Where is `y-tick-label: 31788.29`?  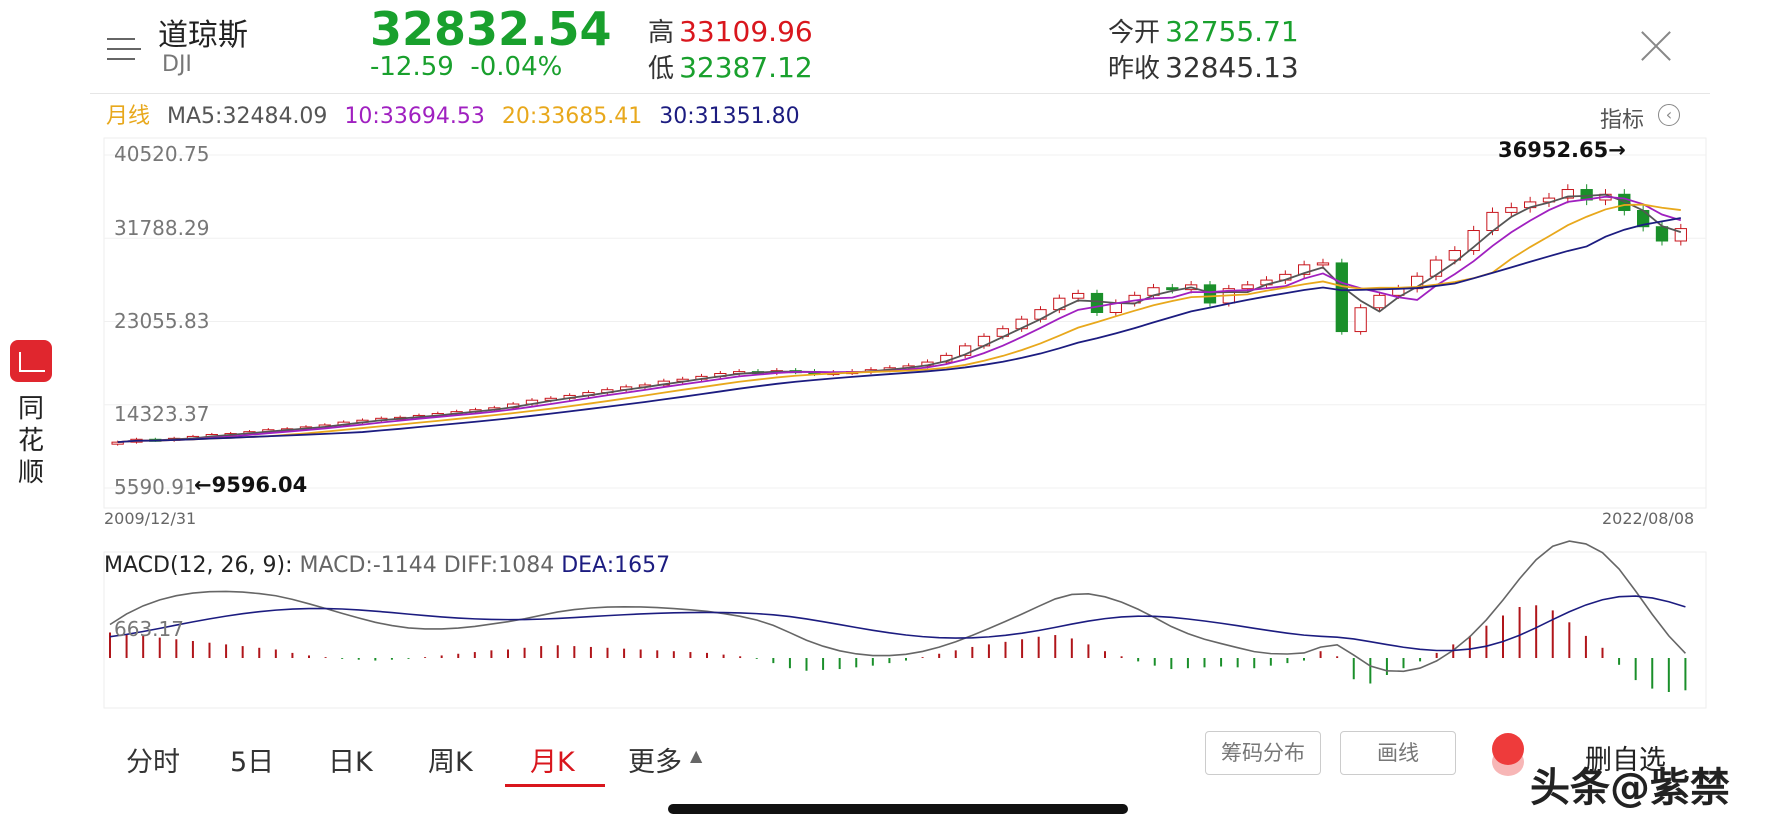
y-tick-label: 31788.29 is located at coordinates (162, 228).